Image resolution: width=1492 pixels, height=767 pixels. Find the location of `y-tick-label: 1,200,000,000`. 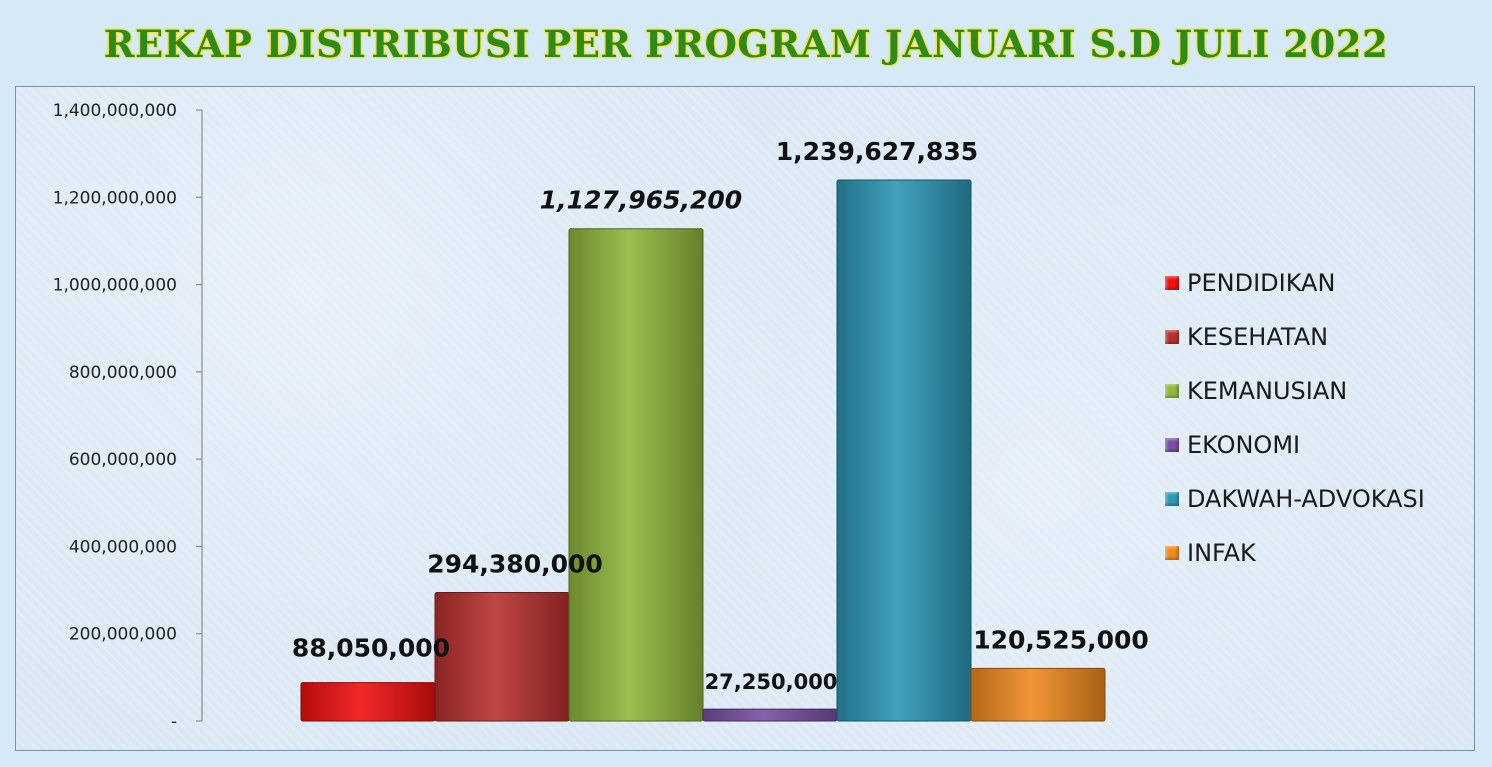

y-tick-label: 1,200,000,000 is located at coordinates (115, 198).